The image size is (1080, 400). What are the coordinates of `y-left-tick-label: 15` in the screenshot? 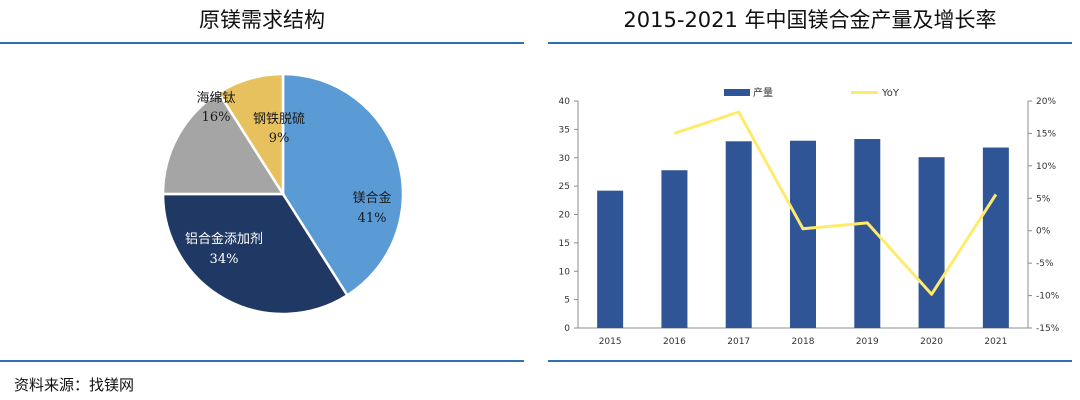 It's located at (564, 244).